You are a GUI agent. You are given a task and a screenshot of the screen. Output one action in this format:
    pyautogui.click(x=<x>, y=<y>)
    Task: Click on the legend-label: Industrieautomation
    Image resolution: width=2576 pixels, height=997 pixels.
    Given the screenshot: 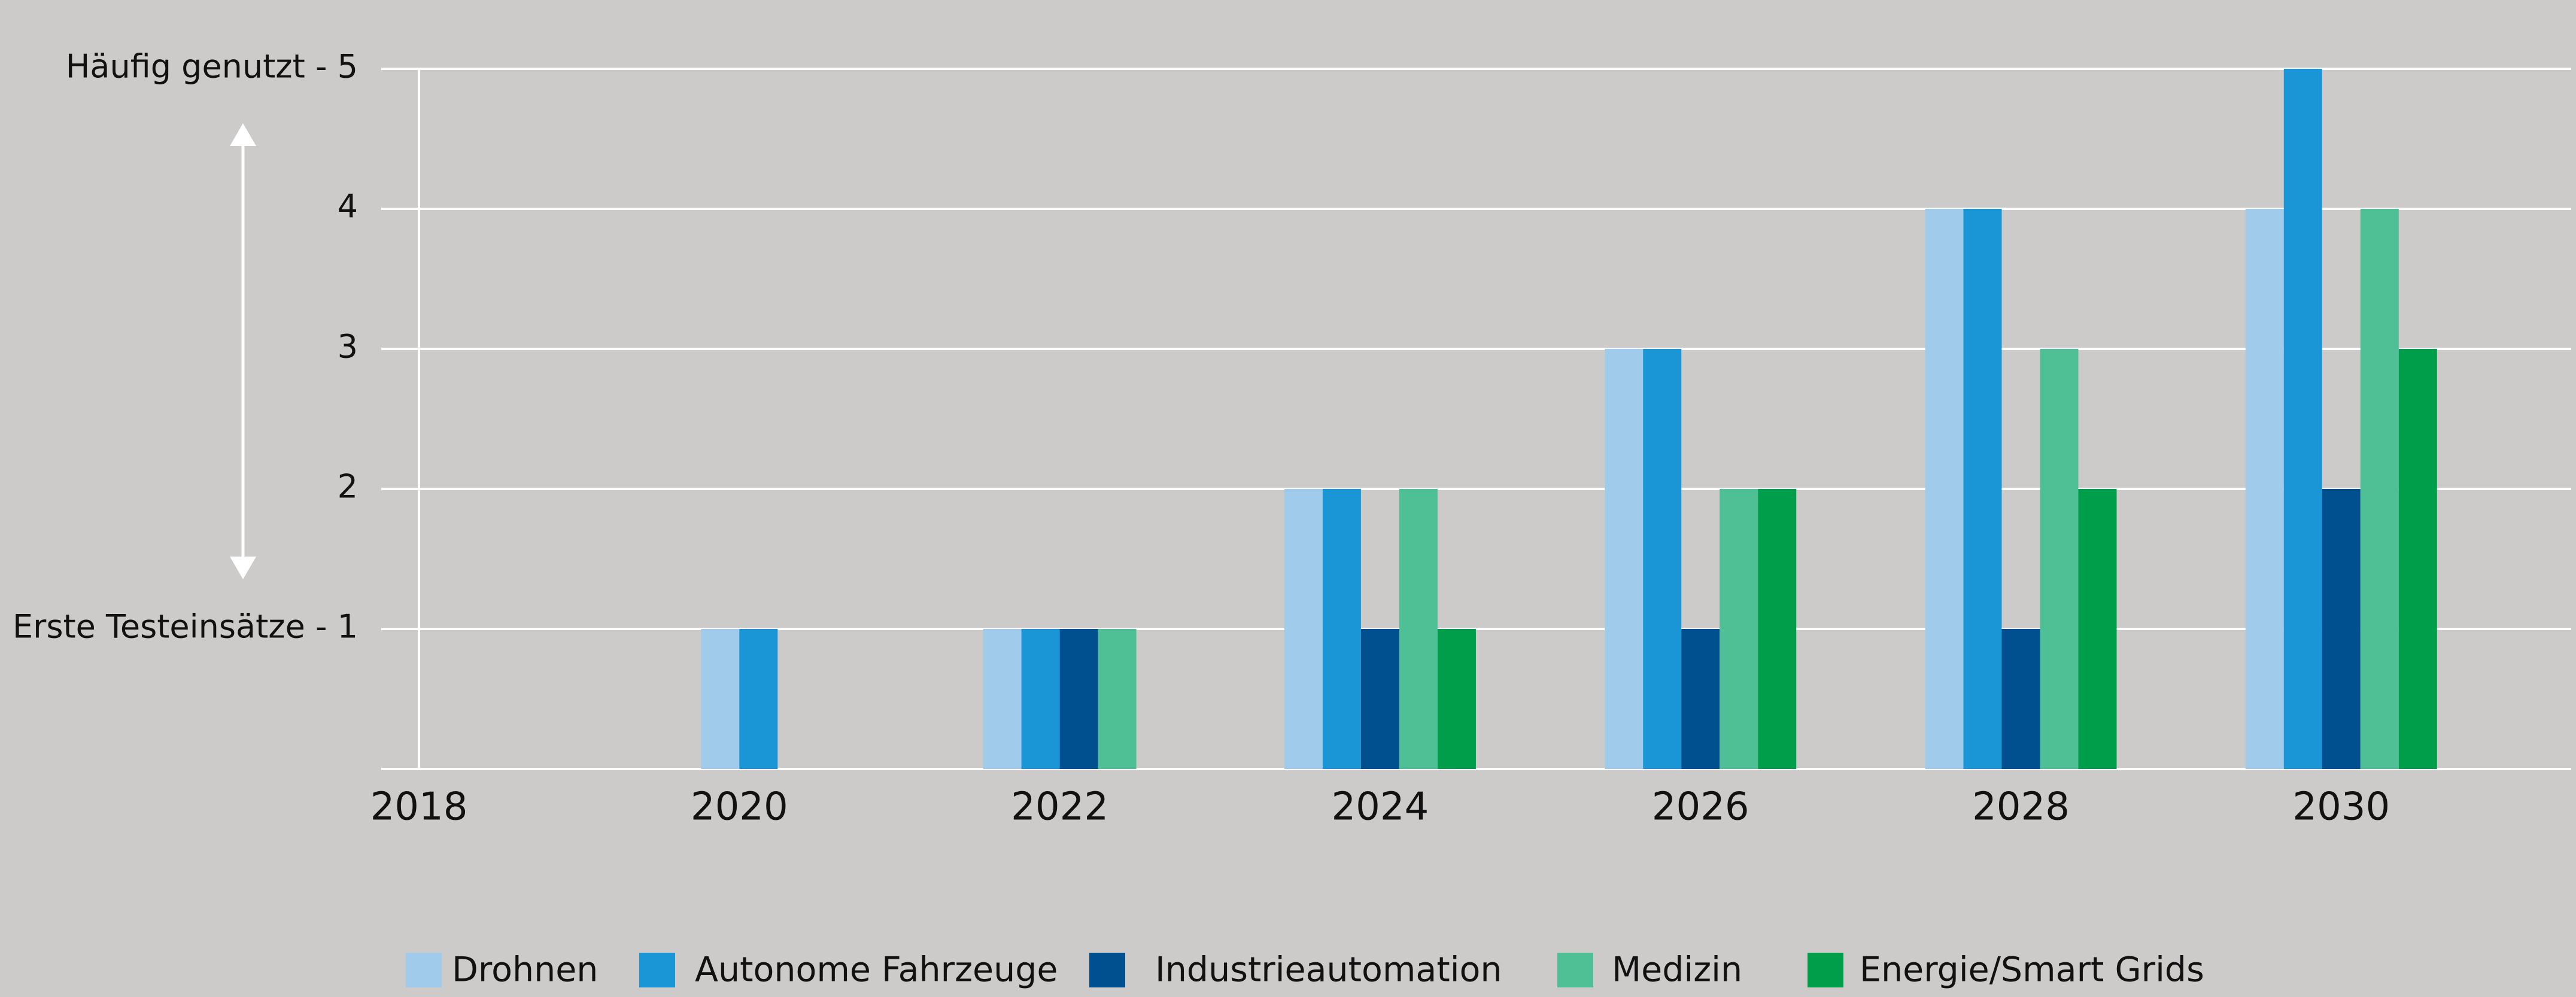 What is the action you would take?
    pyautogui.click(x=1328, y=970)
    